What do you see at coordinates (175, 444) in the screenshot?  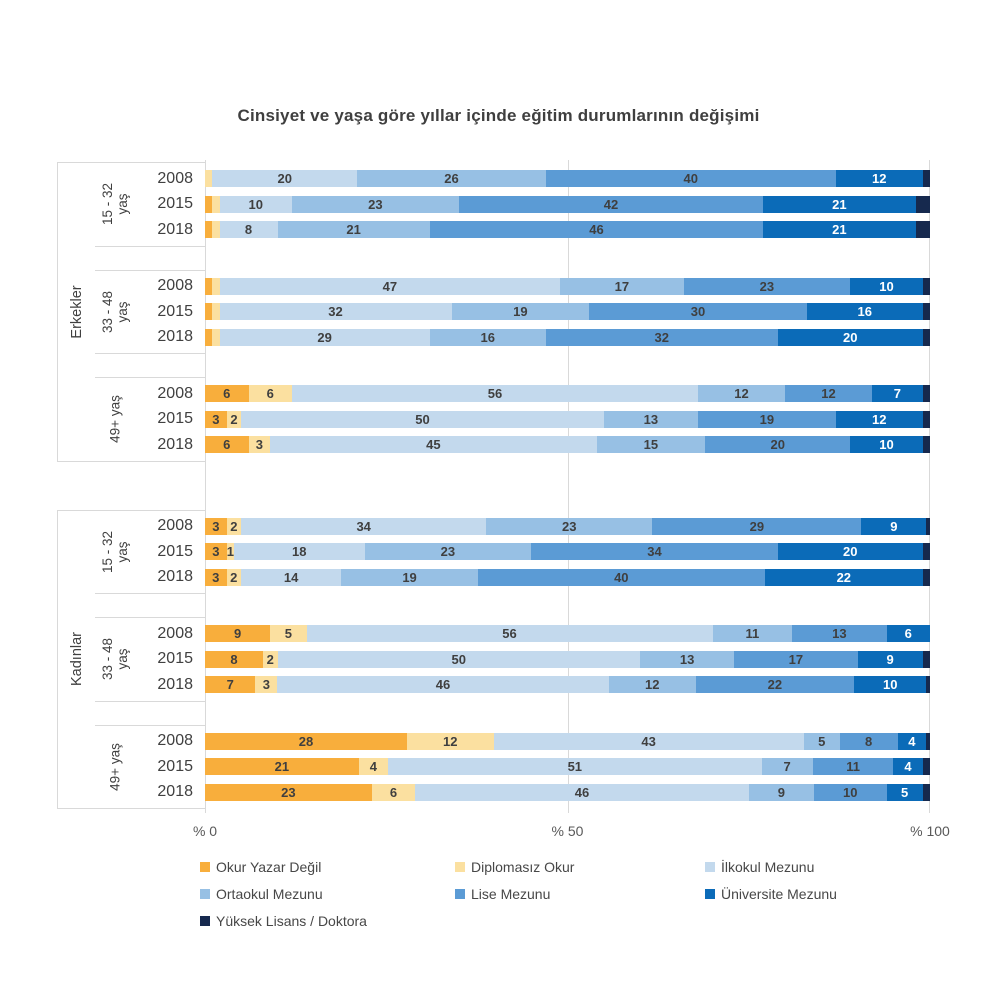 I see `year-label: 2018` at bounding box center [175, 444].